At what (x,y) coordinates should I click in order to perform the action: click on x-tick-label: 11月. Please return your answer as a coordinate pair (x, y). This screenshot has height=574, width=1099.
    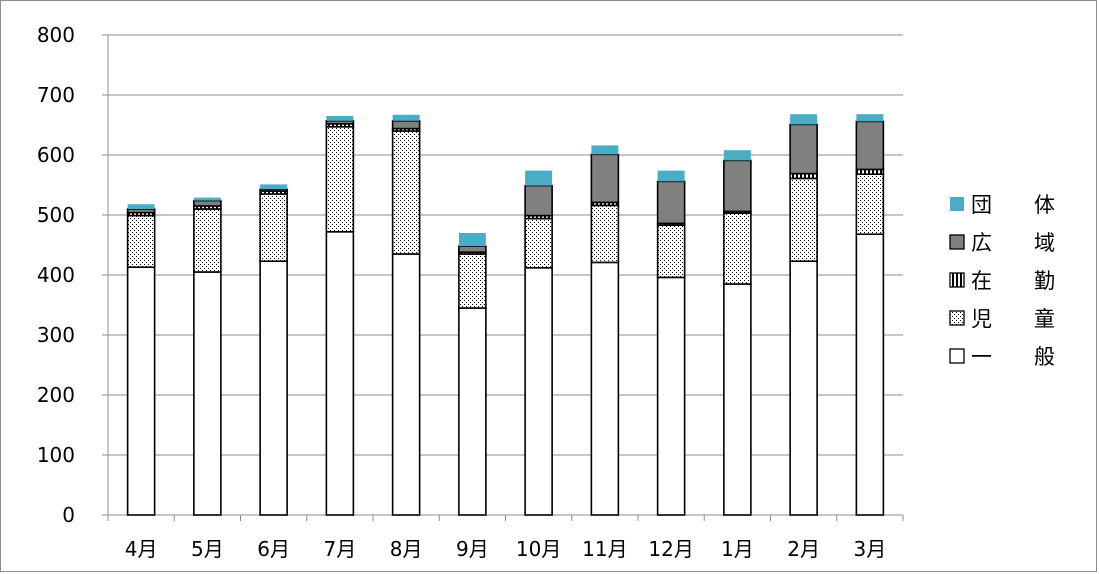
    Looking at the image, I should click on (604, 549).